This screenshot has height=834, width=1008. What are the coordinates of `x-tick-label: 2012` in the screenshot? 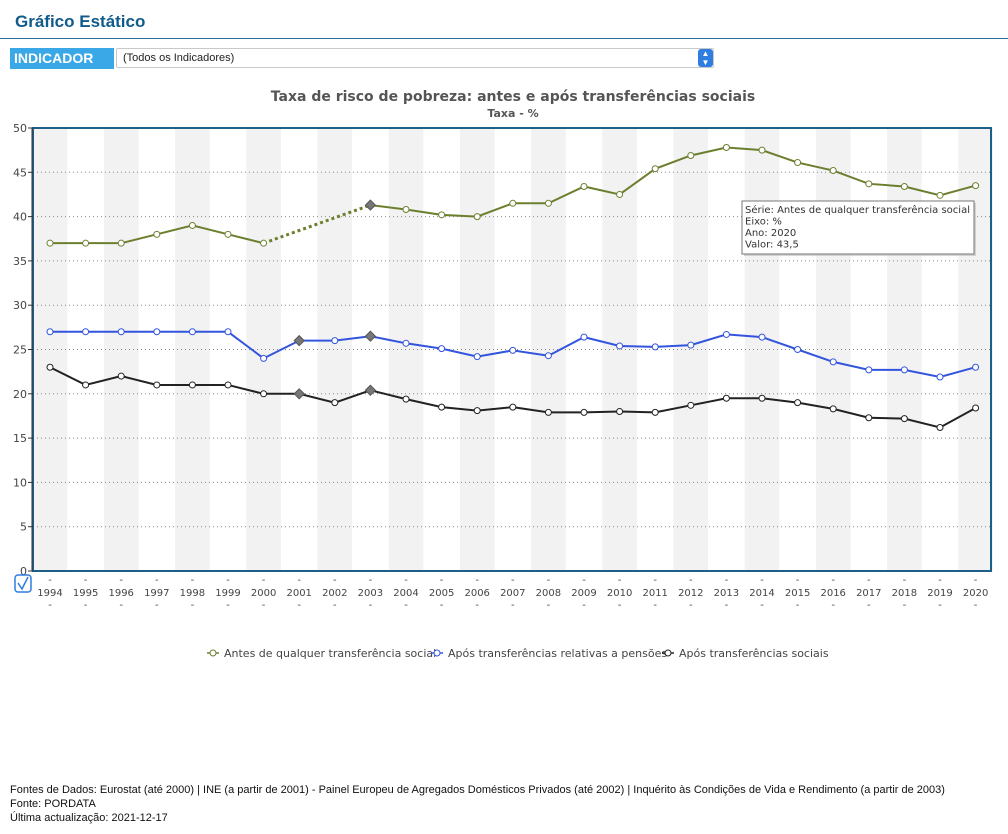 It's located at (690, 593).